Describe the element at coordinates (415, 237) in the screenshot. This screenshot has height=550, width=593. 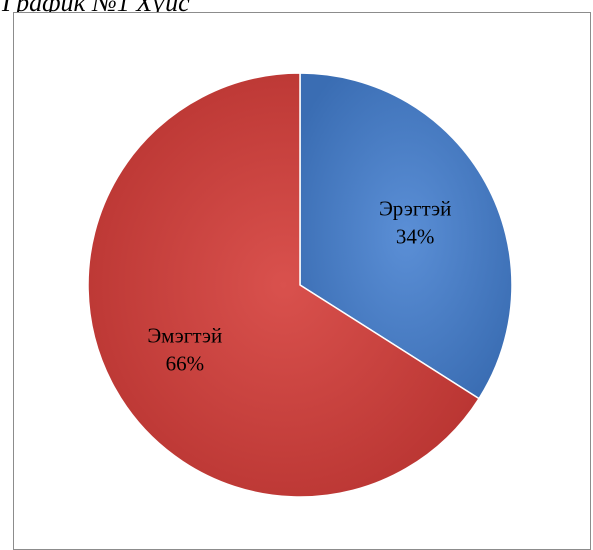
I see `slice-label-percent-1: 34%` at that location.